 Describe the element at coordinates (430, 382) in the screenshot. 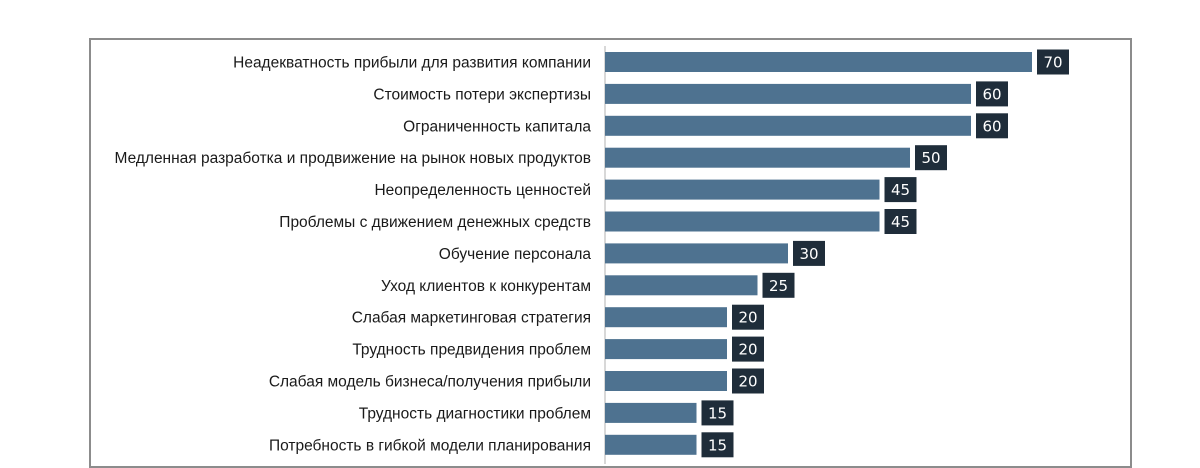

I see `category-label: Слабая модель бизнеса/получения прибыли` at that location.